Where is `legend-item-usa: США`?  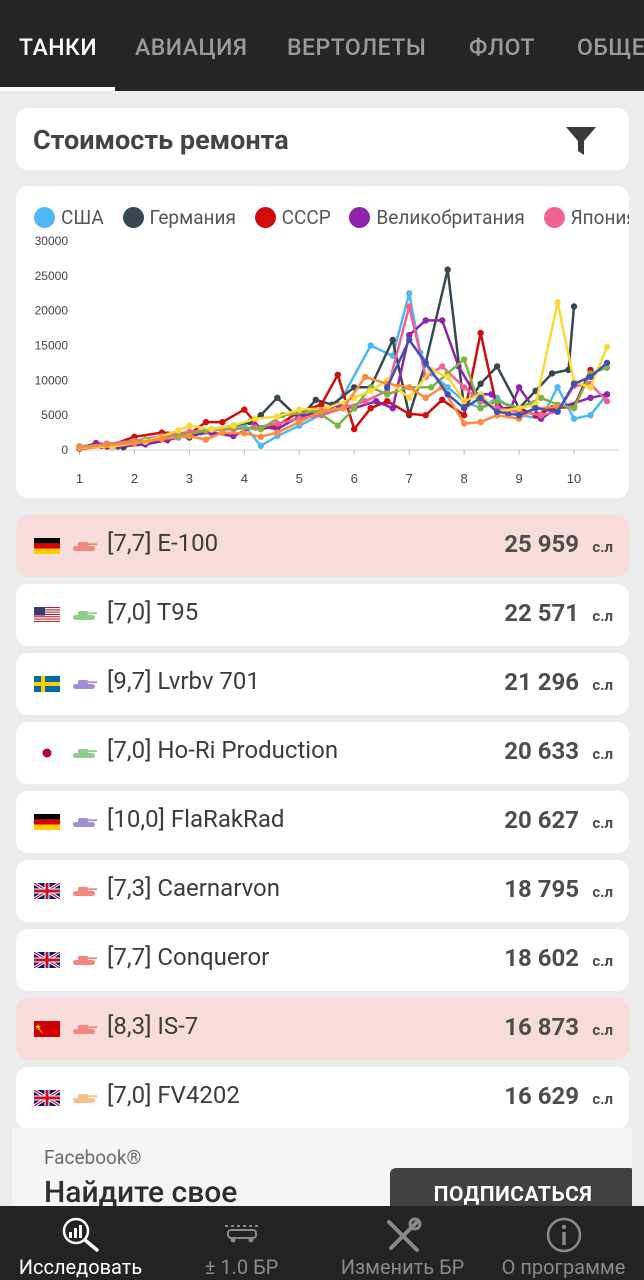
legend-item-usa: США is located at coordinates (69, 217).